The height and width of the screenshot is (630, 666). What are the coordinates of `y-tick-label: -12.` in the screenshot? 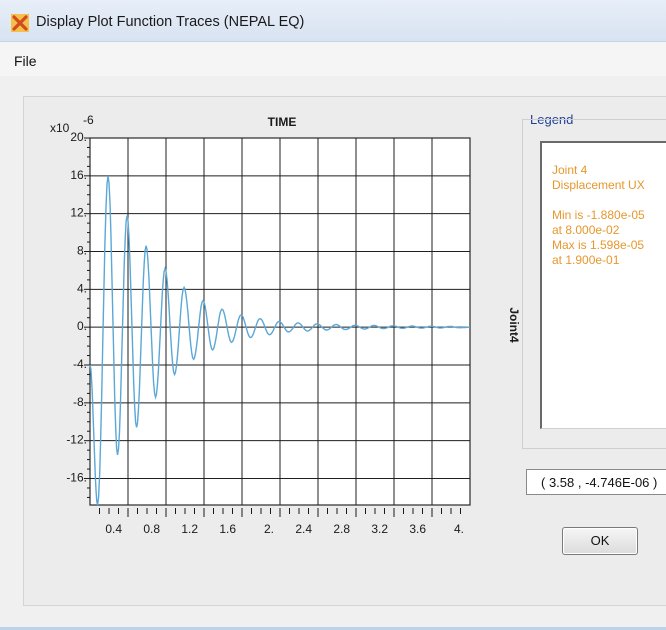 It's located at (76, 440).